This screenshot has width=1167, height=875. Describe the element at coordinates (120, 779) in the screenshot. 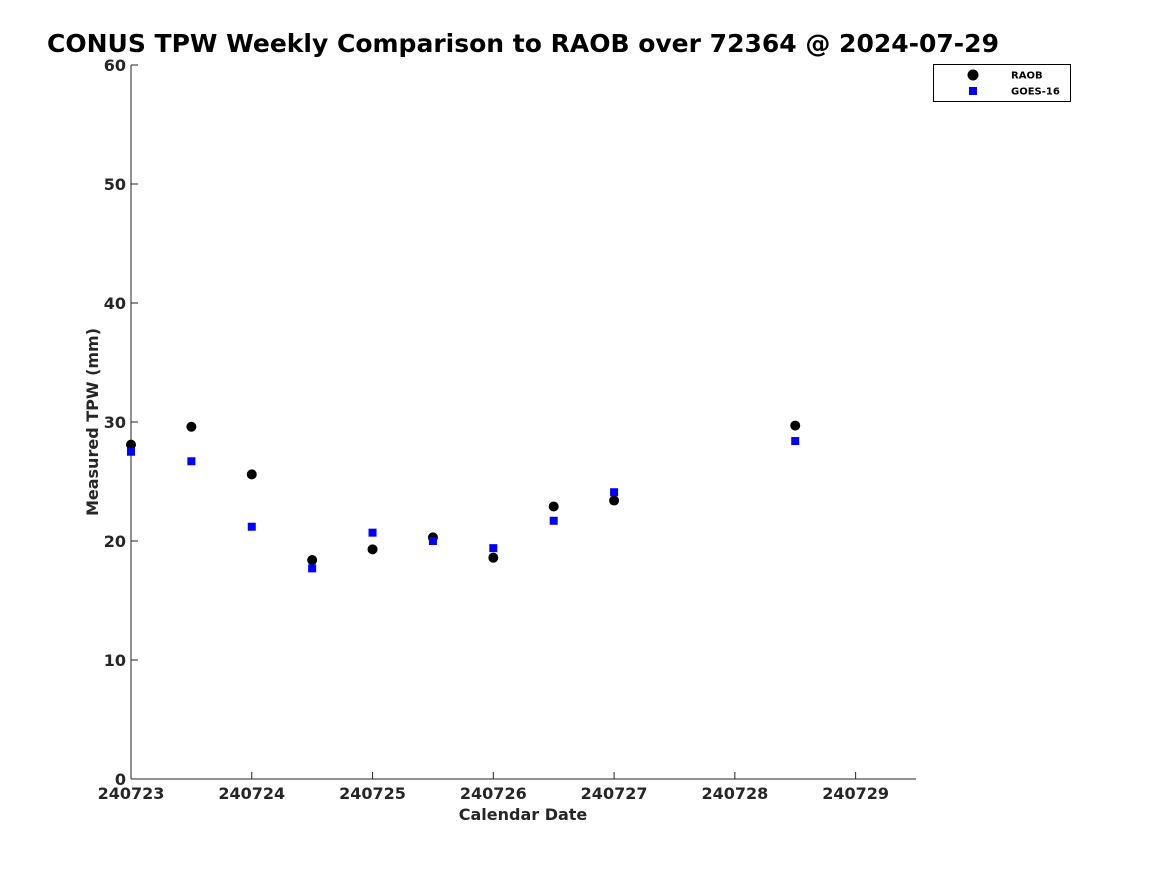

I see `y-tick-label: 0` at that location.